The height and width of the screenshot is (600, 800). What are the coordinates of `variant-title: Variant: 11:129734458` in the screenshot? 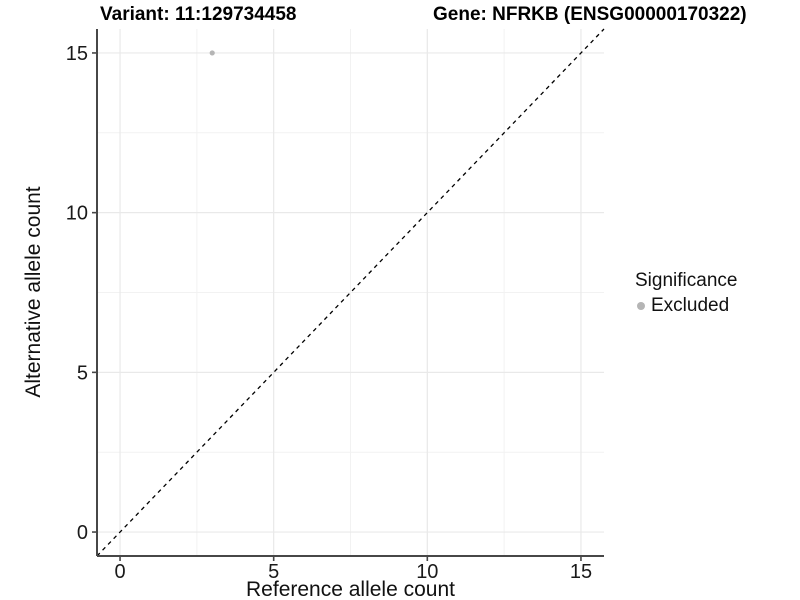 It's located at (198, 14).